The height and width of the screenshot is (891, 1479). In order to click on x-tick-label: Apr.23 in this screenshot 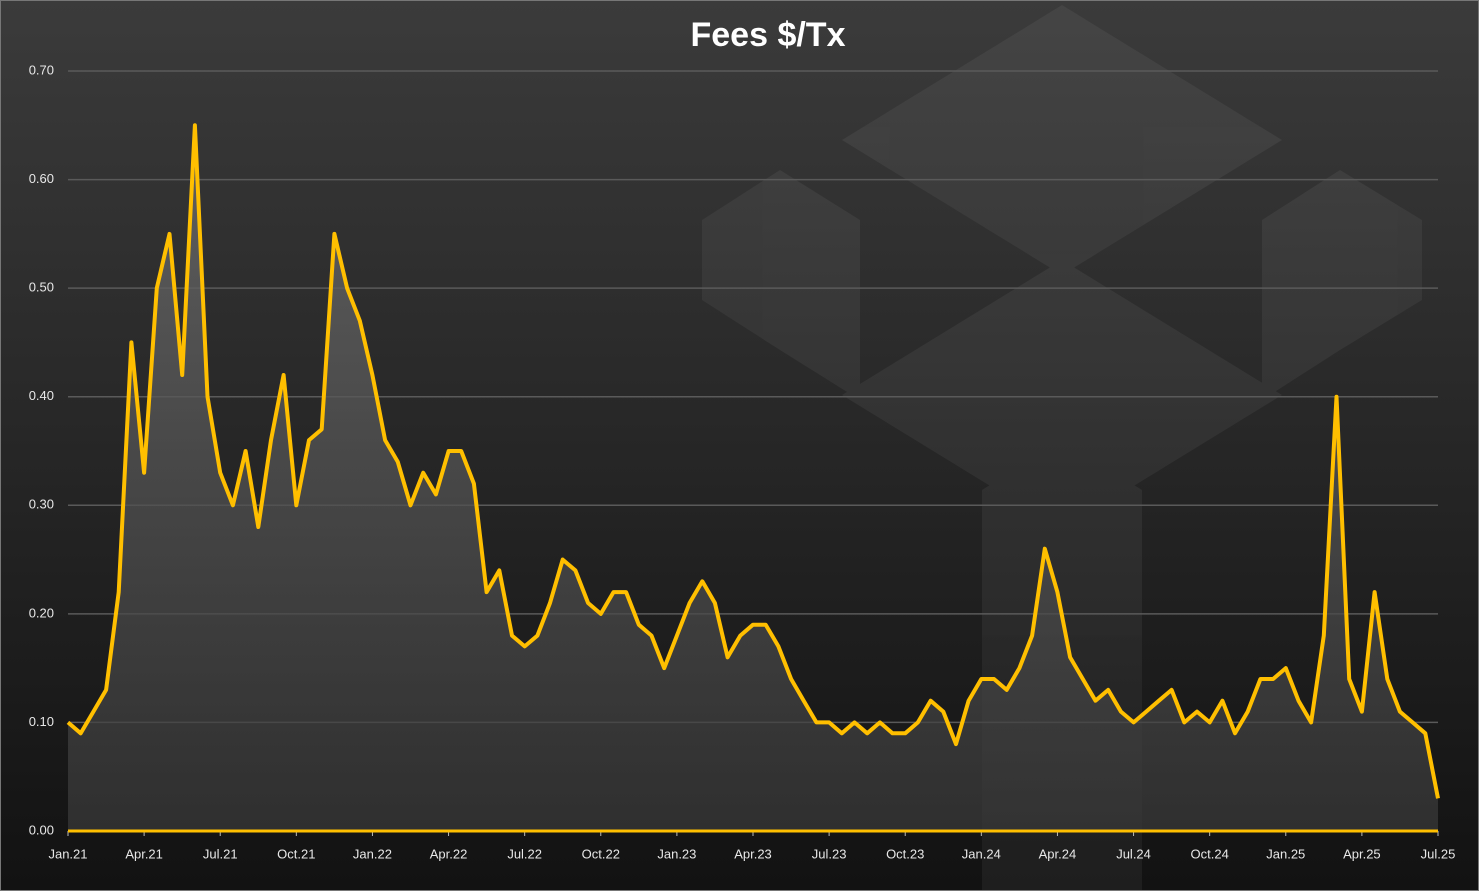, I will do `click(753, 853)`.